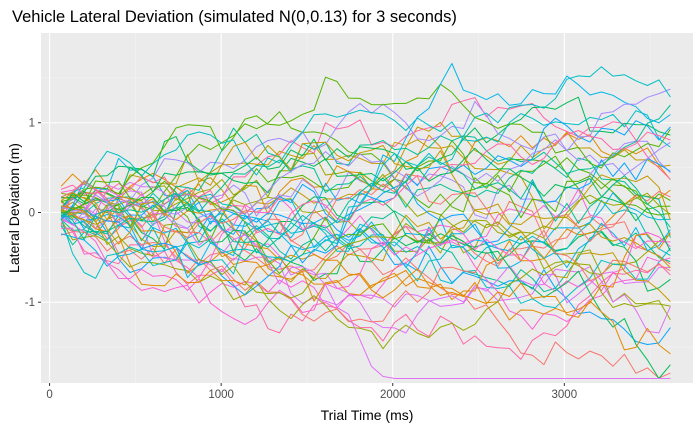  What do you see at coordinates (14, 208) in the screenshot?
I see `y-axis-title: Lateral Deviation (m)` at bounding box center [14, 208].